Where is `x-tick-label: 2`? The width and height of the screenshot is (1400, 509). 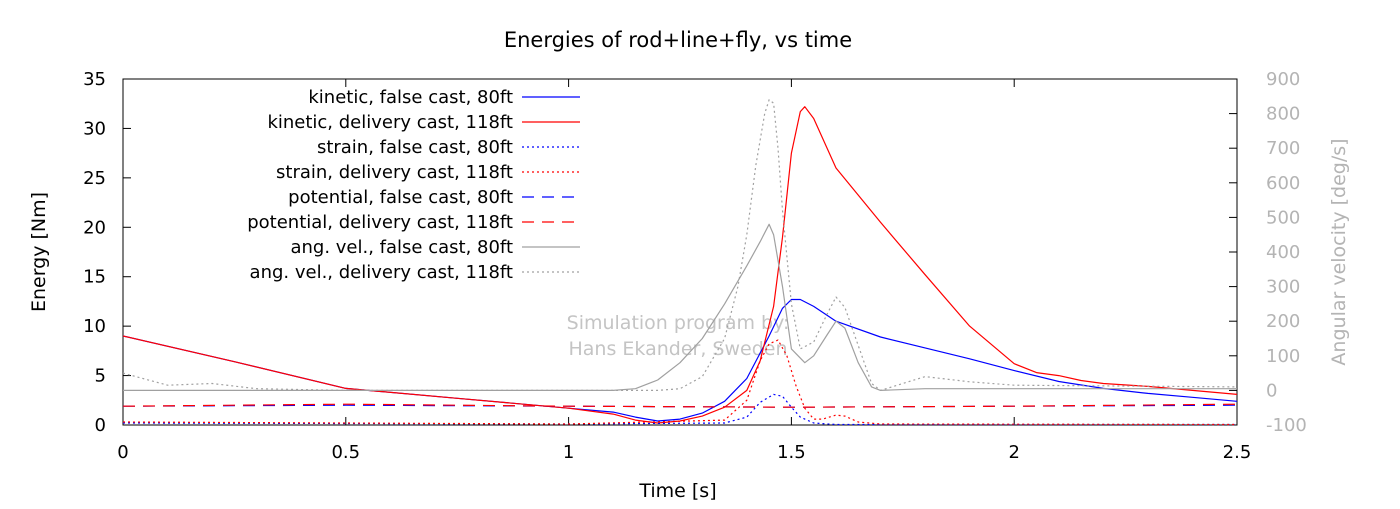 x-tick-label: 2 is located at coordinates (1013, 452).